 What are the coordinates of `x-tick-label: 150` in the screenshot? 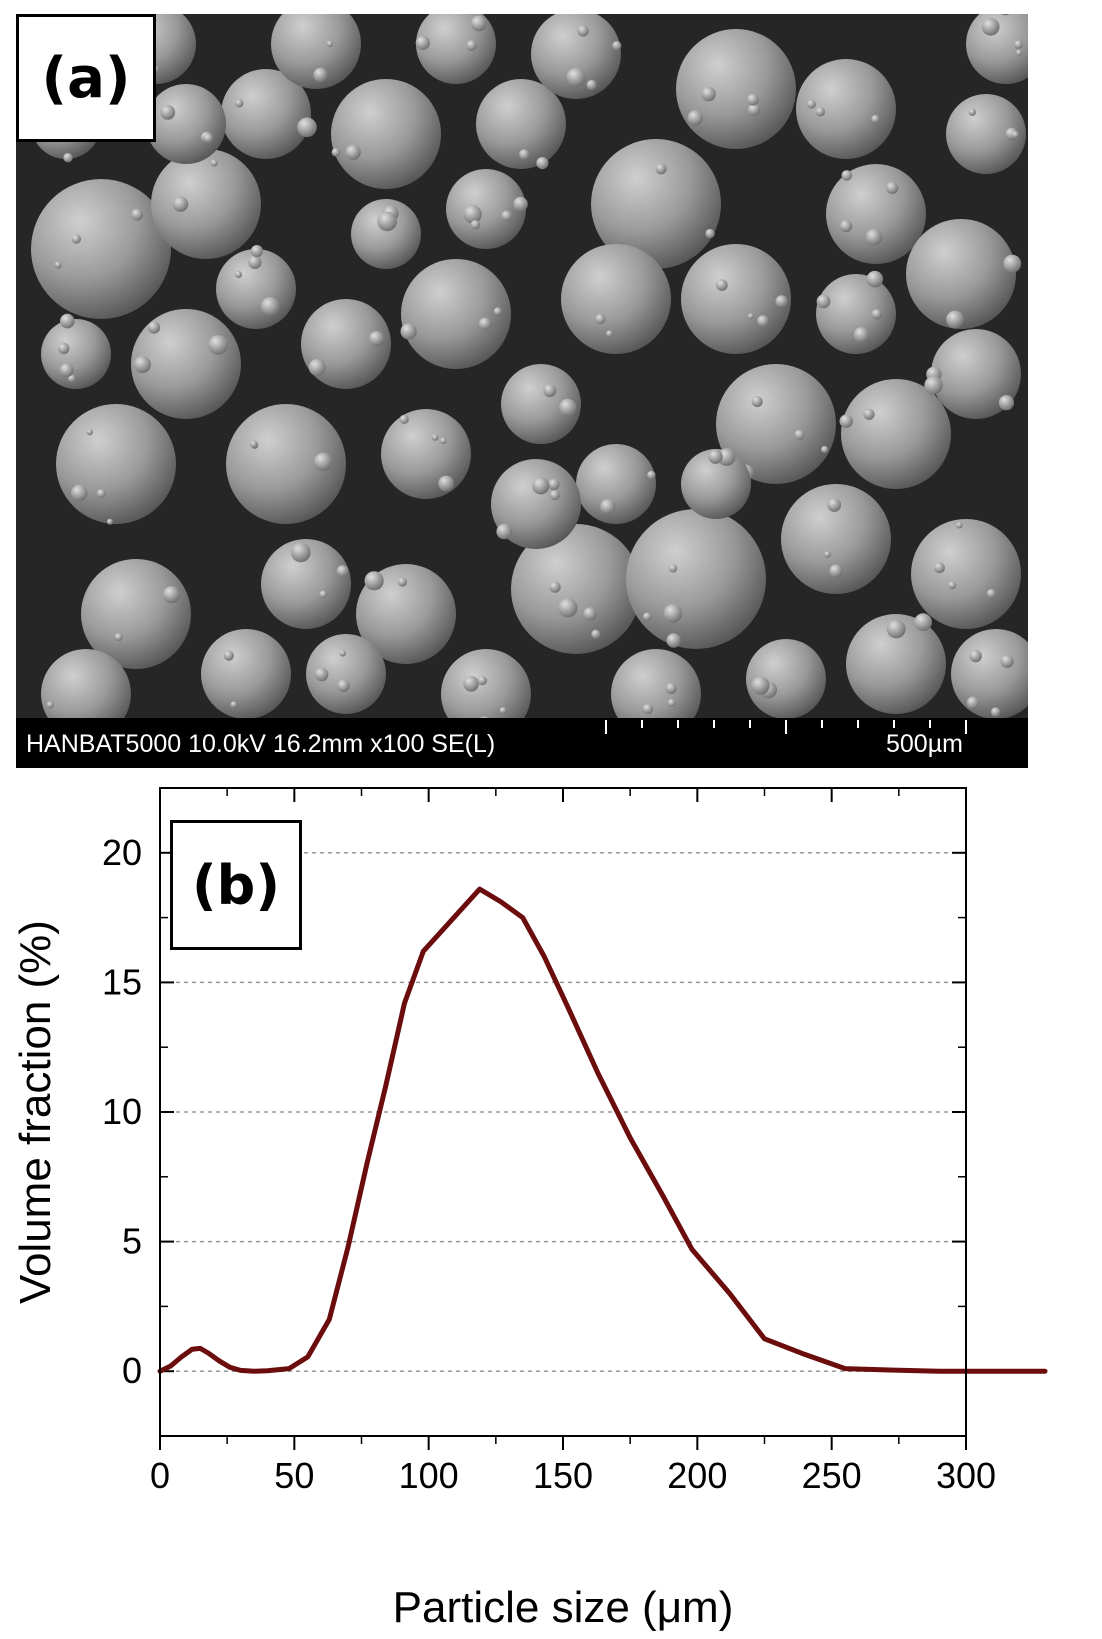 It's located at (563, 1475).